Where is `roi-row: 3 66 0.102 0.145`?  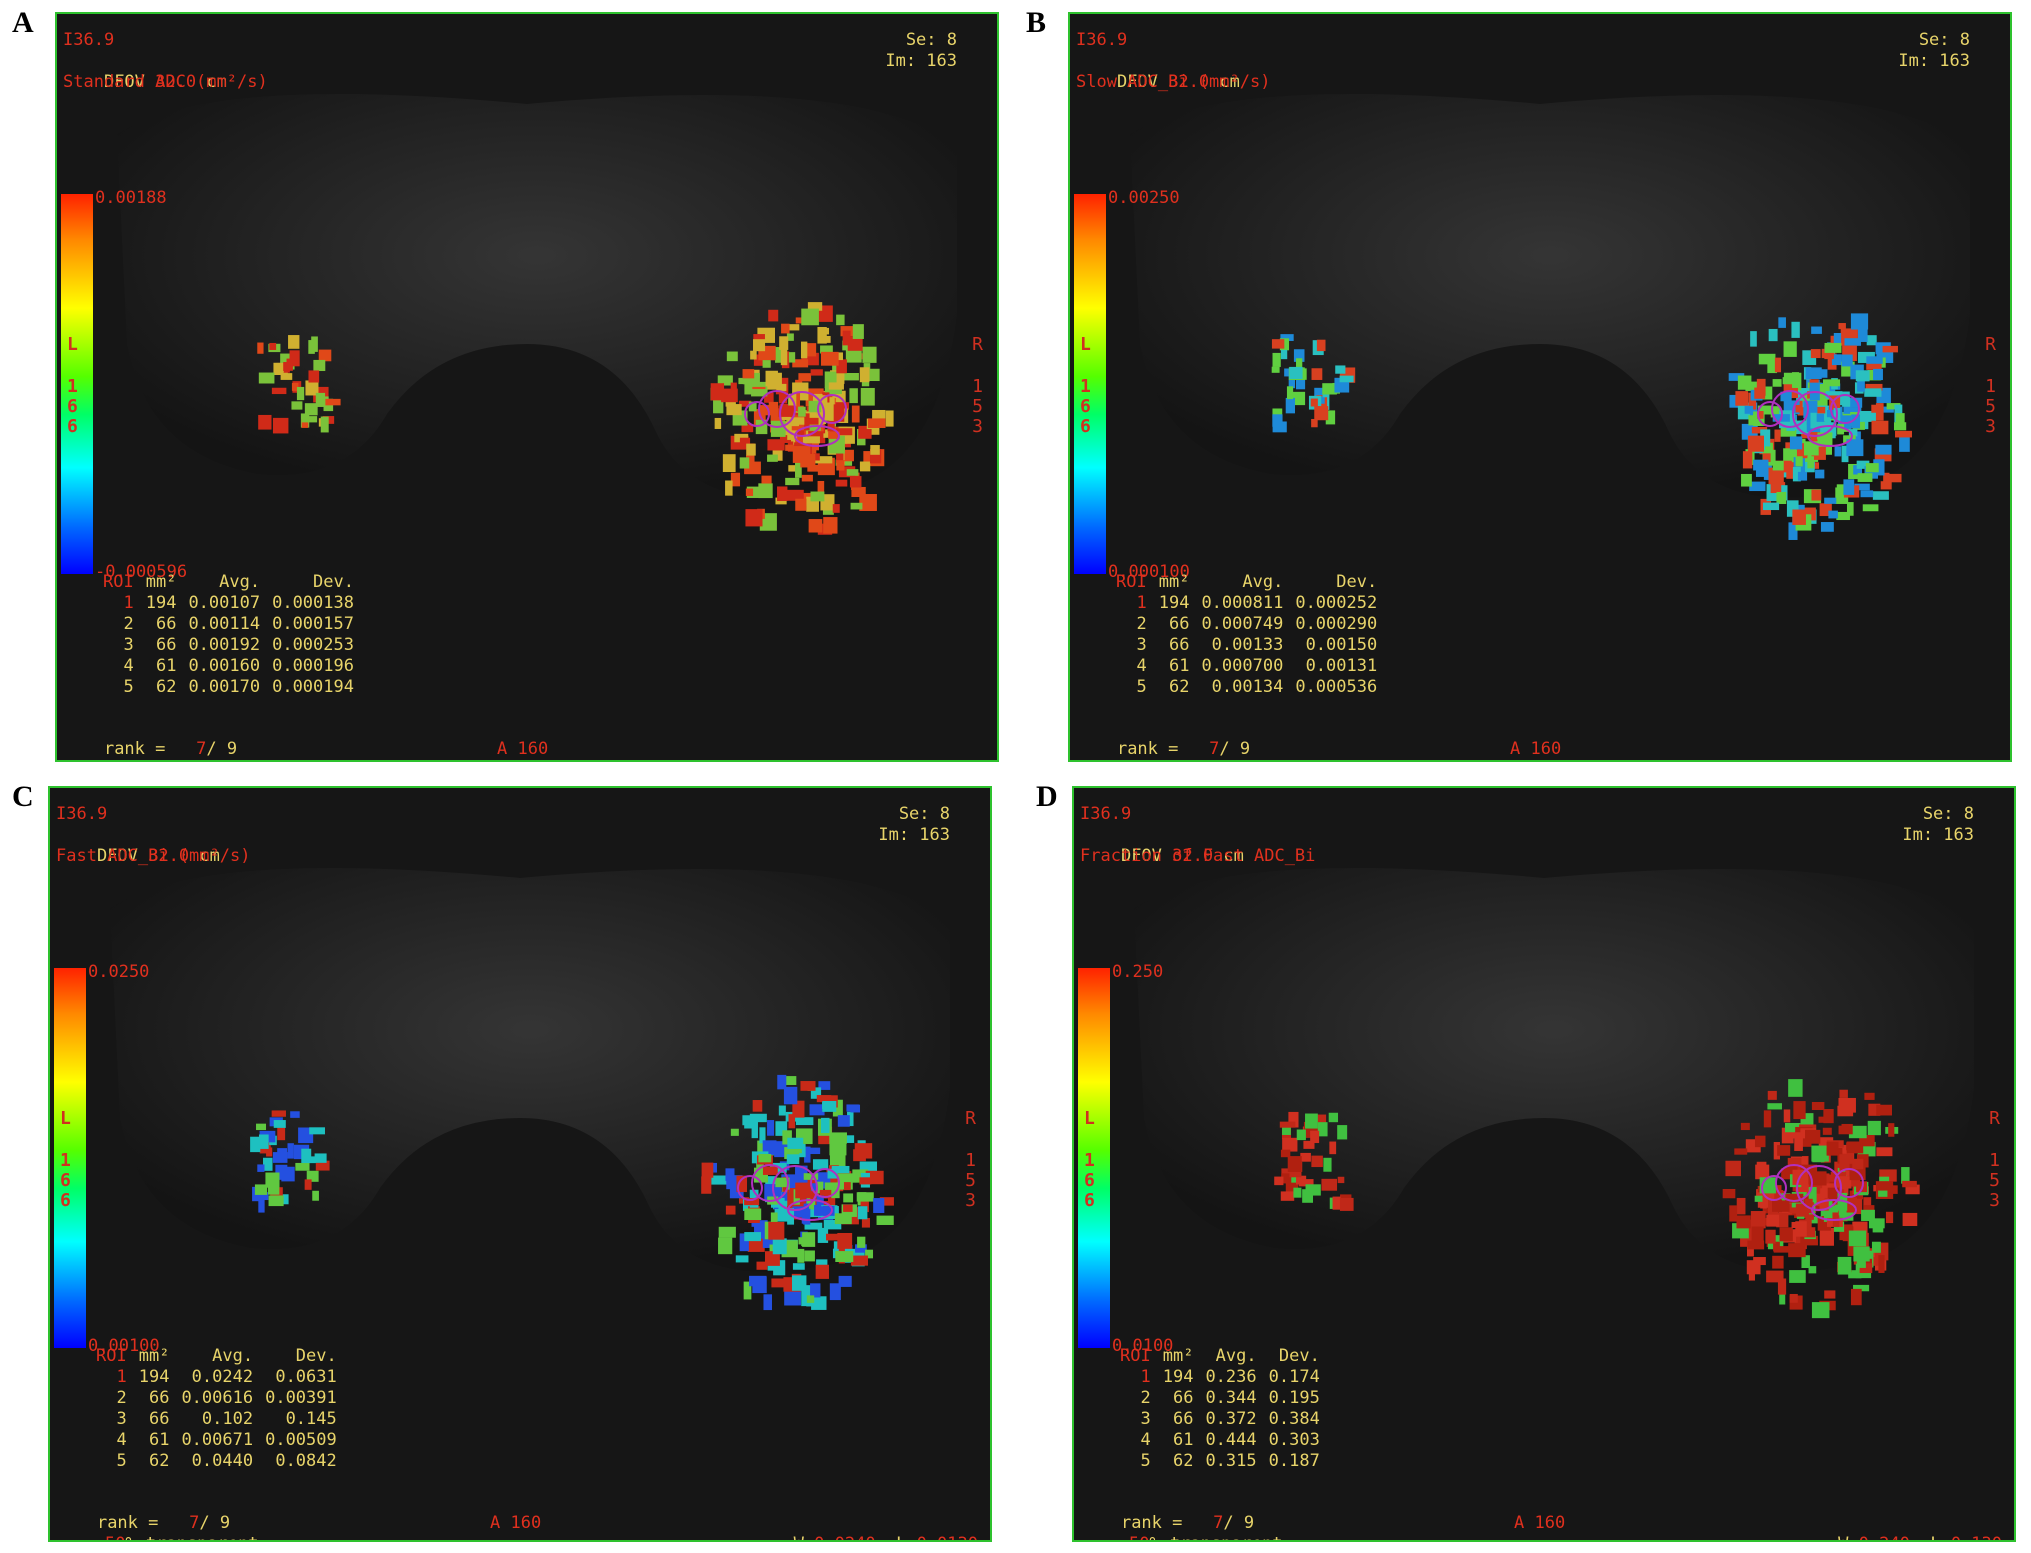 roi-row: 3 66 0.102 0.145 is located at coordinates (216, 1419).